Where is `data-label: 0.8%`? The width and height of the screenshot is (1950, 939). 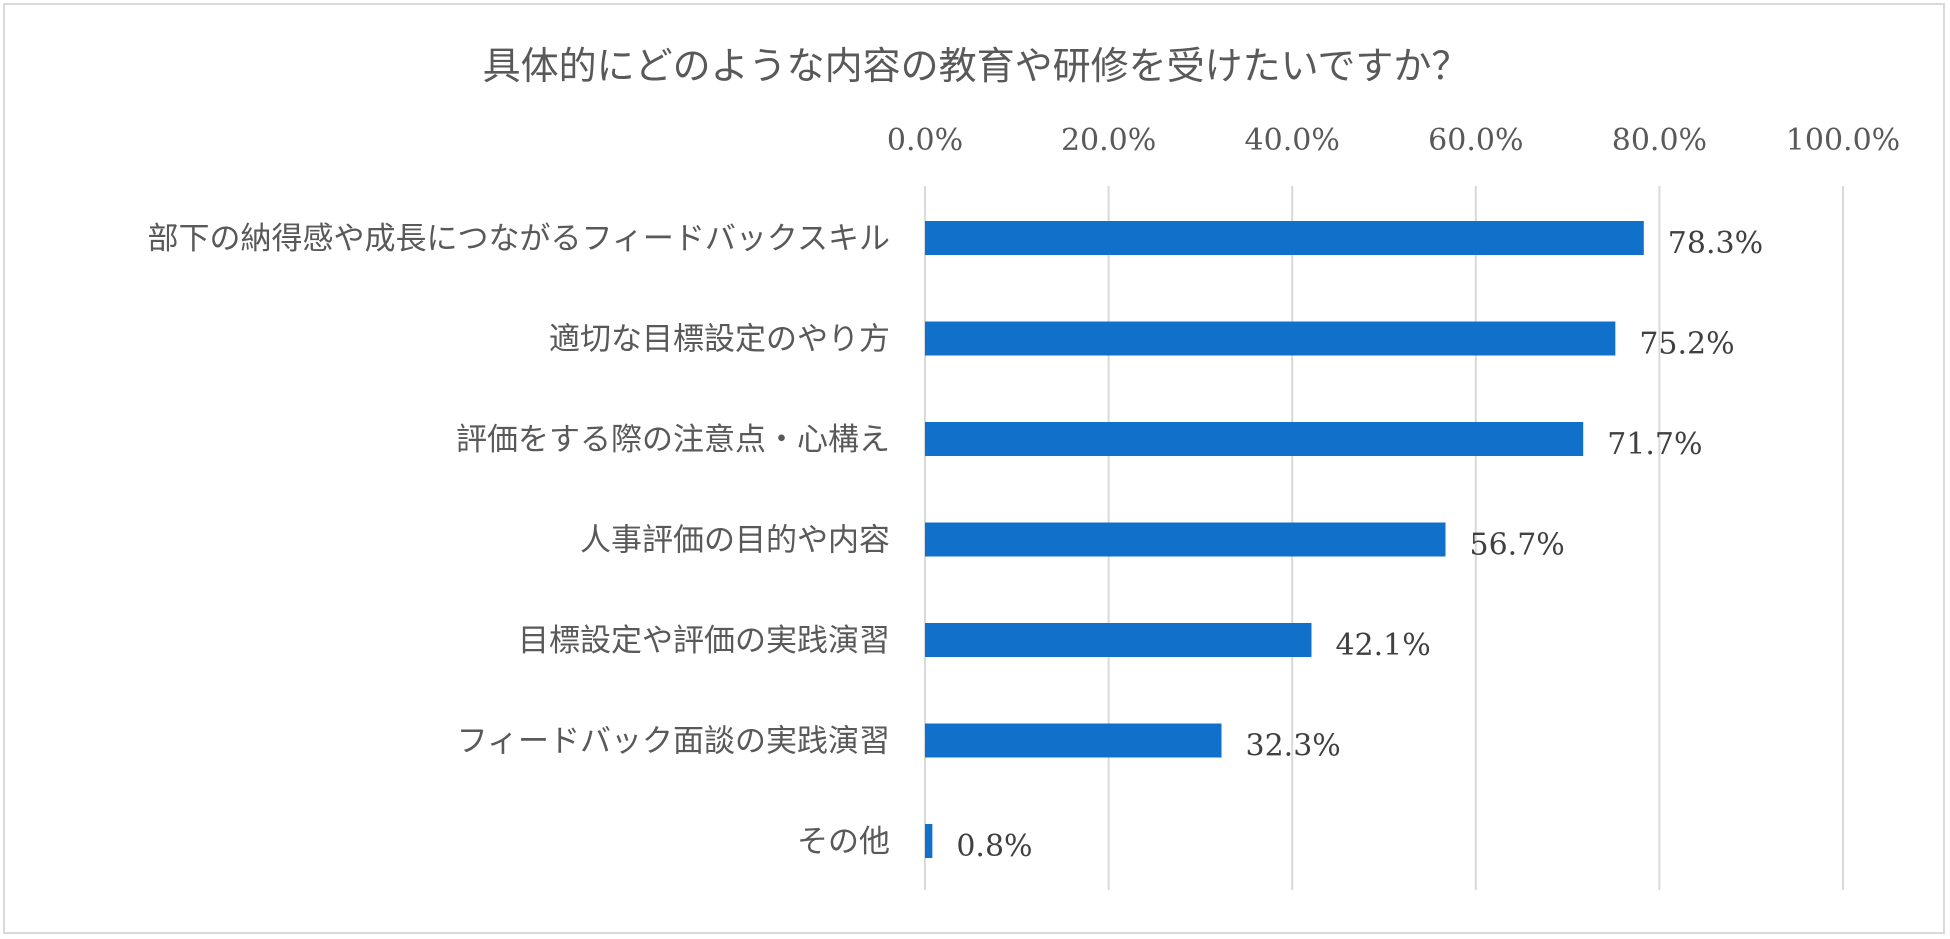
data-label: 0.8% is located at coordinates (994, 846).